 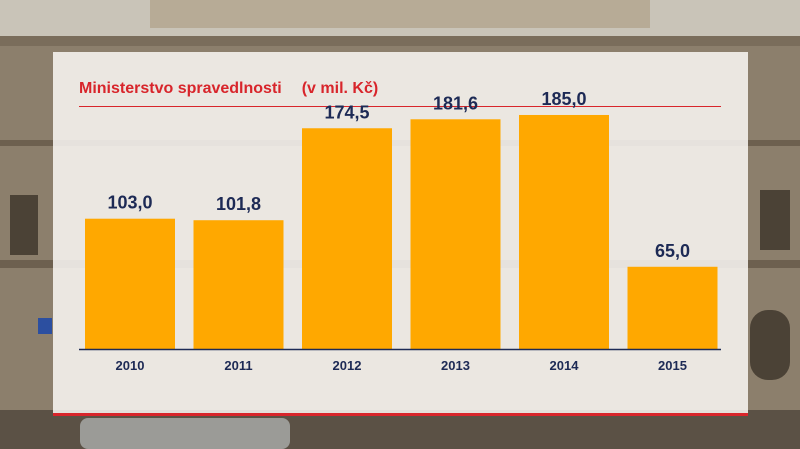 What do you see at coordinates (400, 414) in the screenshot?
I see `panel-bottom-accent` at bounding box center [400, 414].